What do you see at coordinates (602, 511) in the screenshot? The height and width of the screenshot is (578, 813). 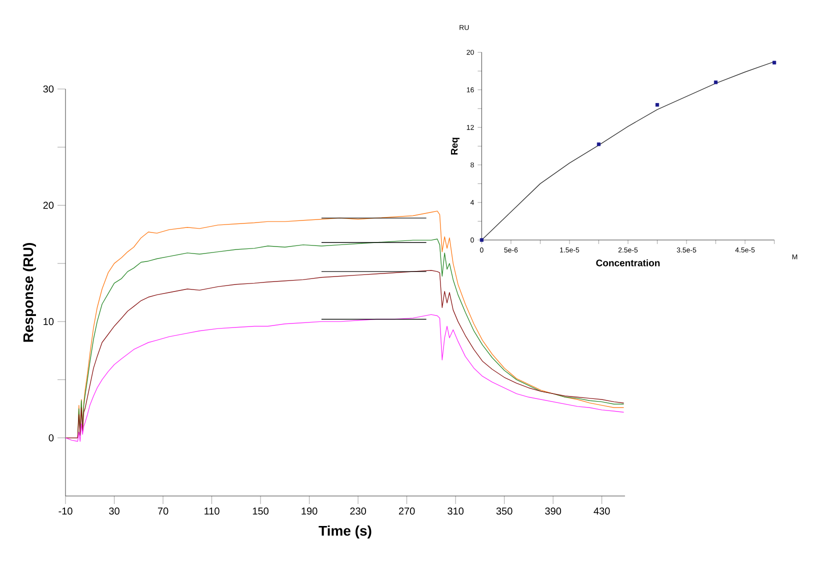 I see `x-tick-label: 430` at bounding box center [602, 511].